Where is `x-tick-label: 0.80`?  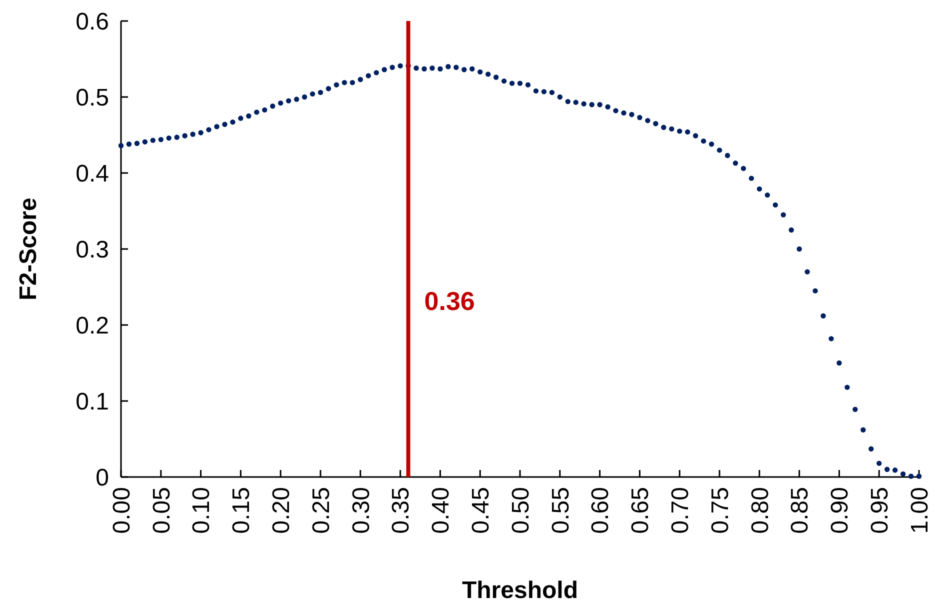
x-tick-label: 0.80 is located at coordinates (760, 510).